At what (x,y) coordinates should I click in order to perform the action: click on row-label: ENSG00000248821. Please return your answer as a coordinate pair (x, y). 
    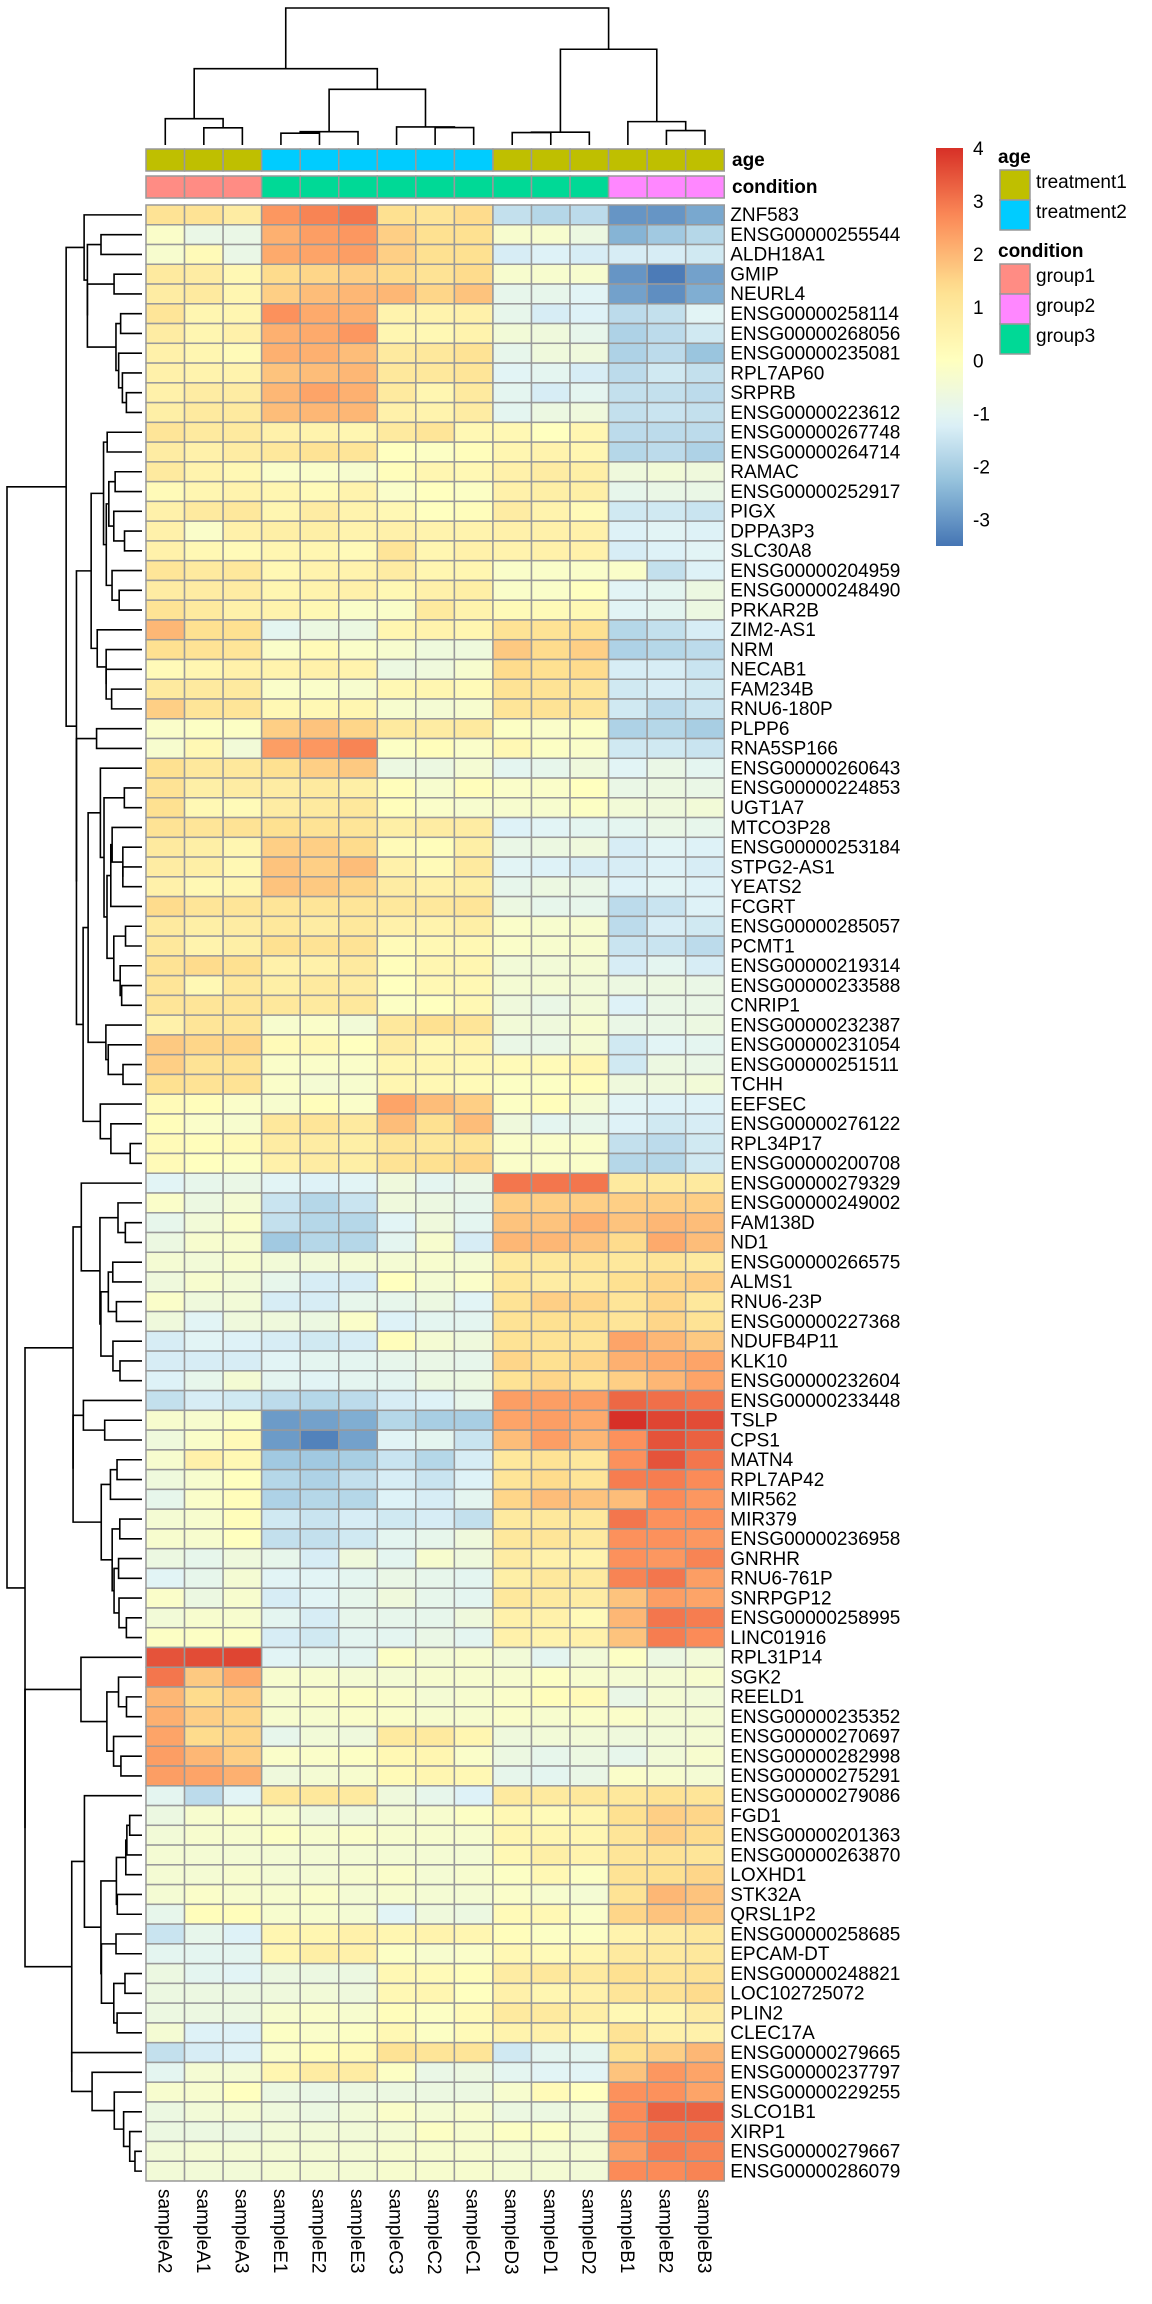
    Looking at the image, I should click on (815, 1974).